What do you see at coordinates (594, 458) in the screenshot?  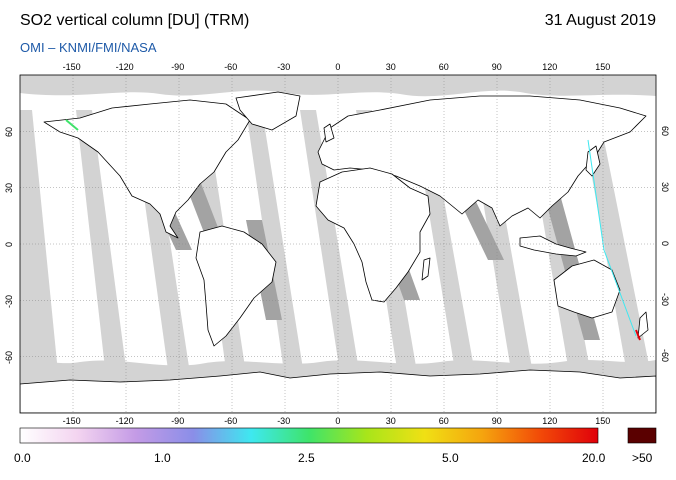 I see `colorbar-label-4: 20.0` at bounding box center [594, 458].